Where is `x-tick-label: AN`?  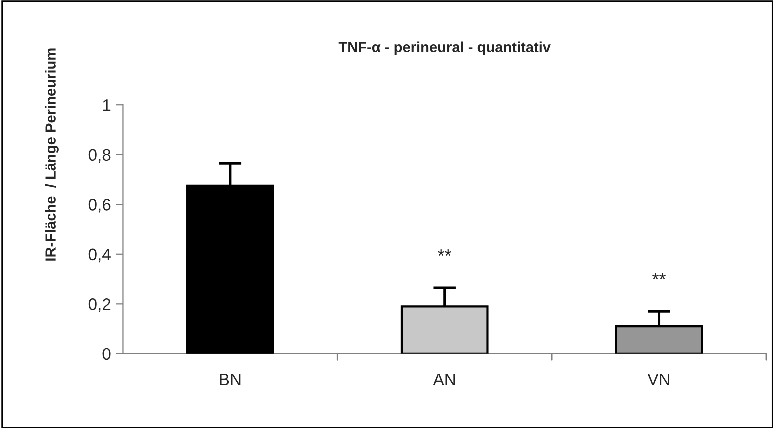
x-tick-label: AN is located at coordinates (444, 380).